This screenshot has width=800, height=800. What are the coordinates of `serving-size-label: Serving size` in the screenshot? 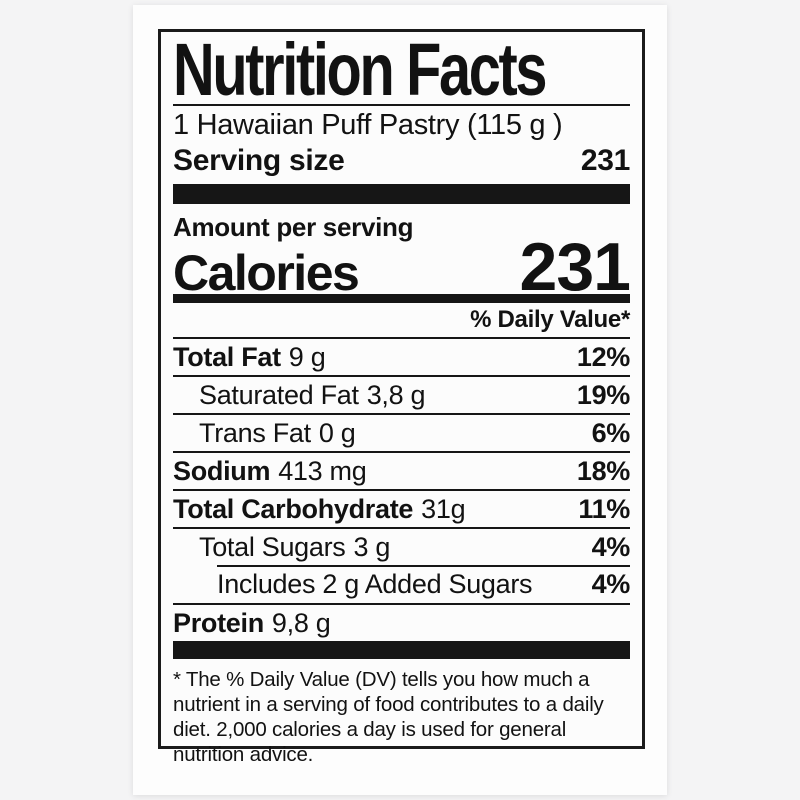 It's located at (259, 160).